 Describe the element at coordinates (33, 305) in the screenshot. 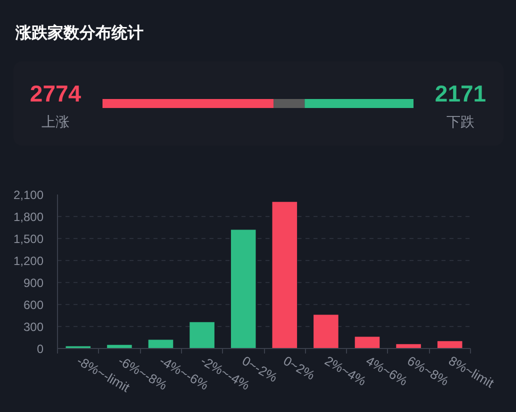

I see `y-tick-label: 600` at that location.